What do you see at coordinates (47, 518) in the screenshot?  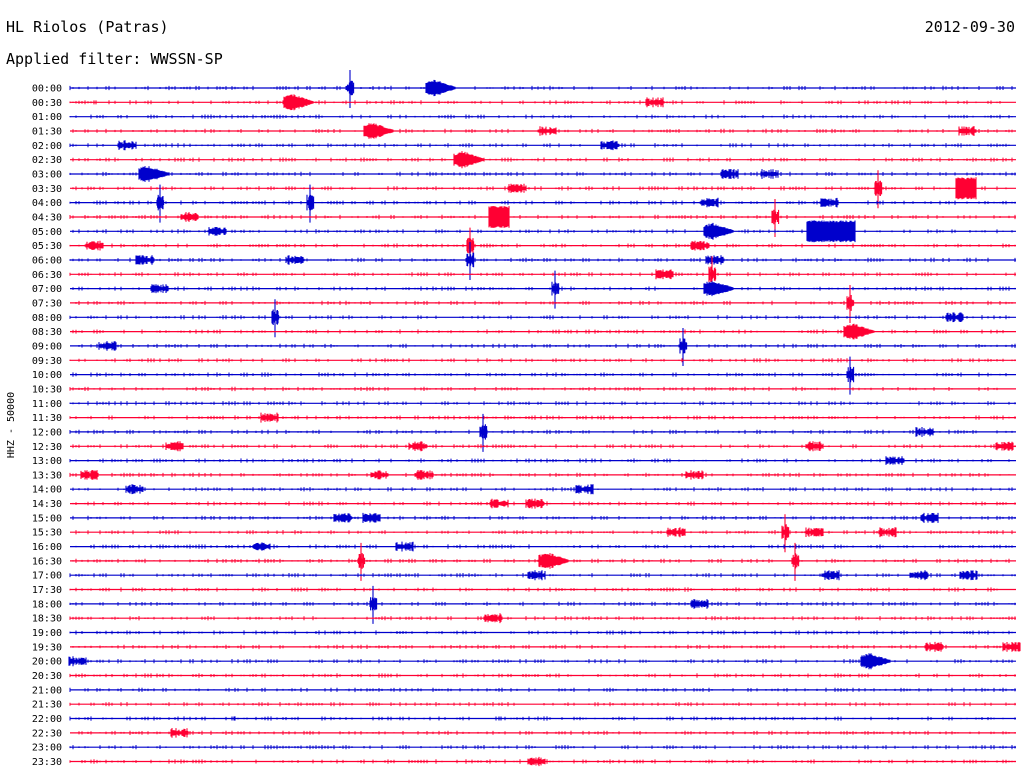 I see `time-tick-label: 15:00` at bounding box center [47, 518].